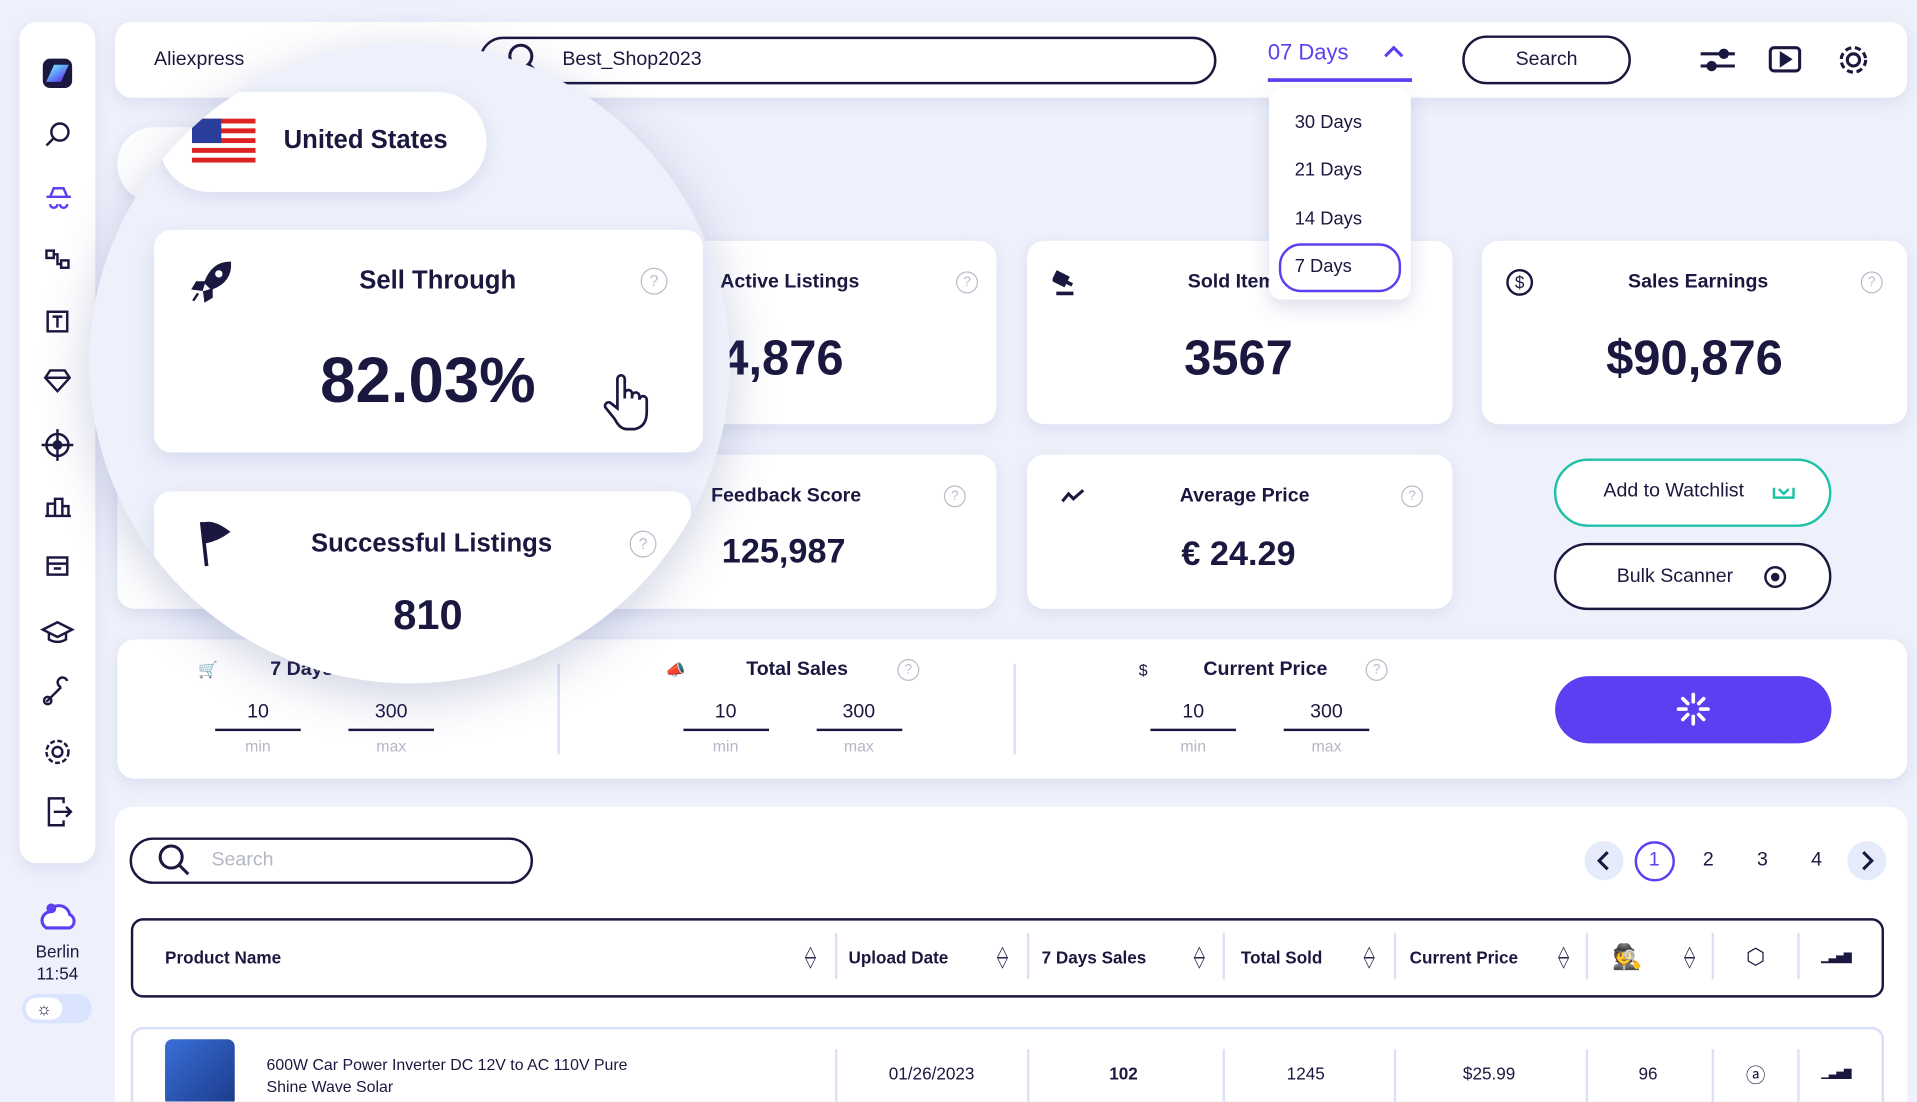 The height and width of the screenshot is (1102, 1917). I want to click on column-header: 7 Days Sales, so click(1094, 957).